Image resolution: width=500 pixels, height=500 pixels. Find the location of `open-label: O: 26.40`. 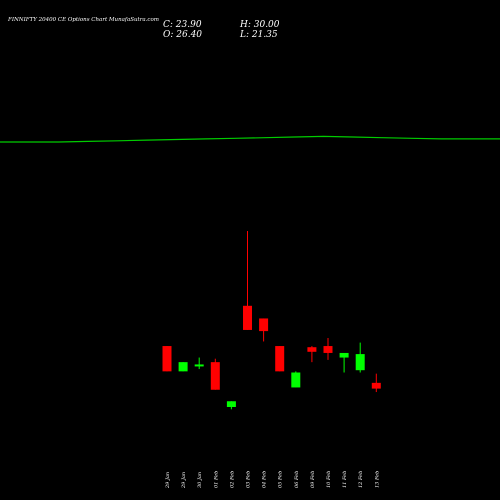

open-label: O: 26.40 is located at coordinates (182, 35).